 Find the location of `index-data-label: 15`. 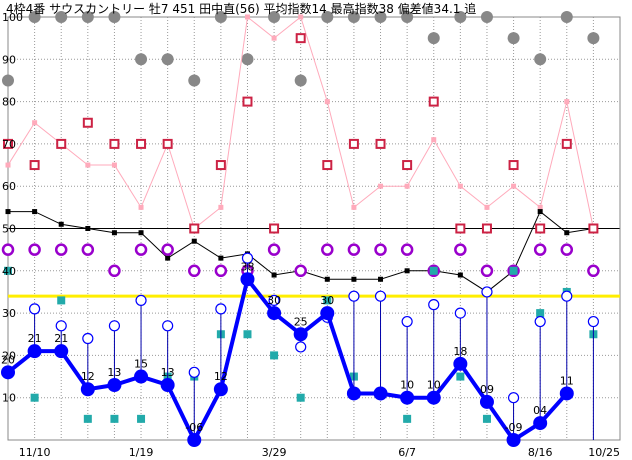

index-data-label: 15 is located at coordinates (141, 364).